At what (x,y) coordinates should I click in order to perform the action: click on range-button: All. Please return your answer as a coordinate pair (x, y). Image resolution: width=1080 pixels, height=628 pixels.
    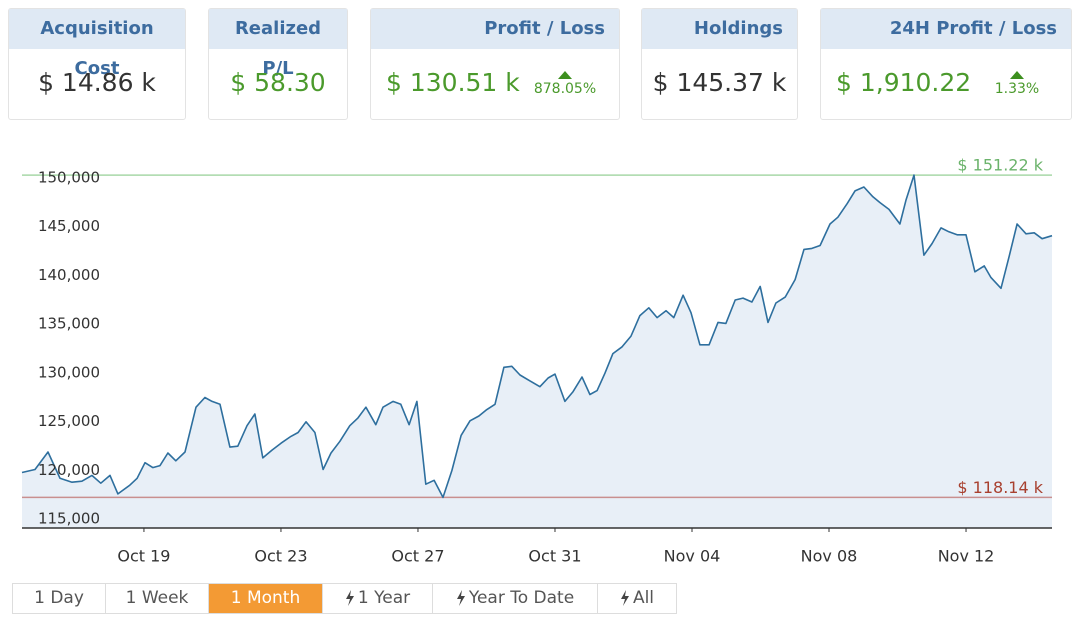
    Looking at the image, I should click on (637, 598).